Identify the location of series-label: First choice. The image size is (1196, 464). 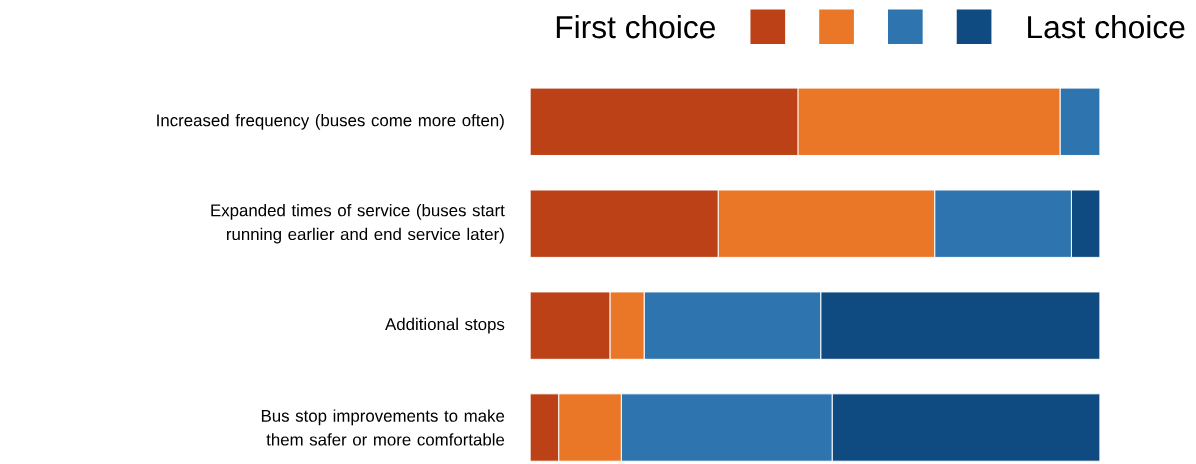
(635, 27).